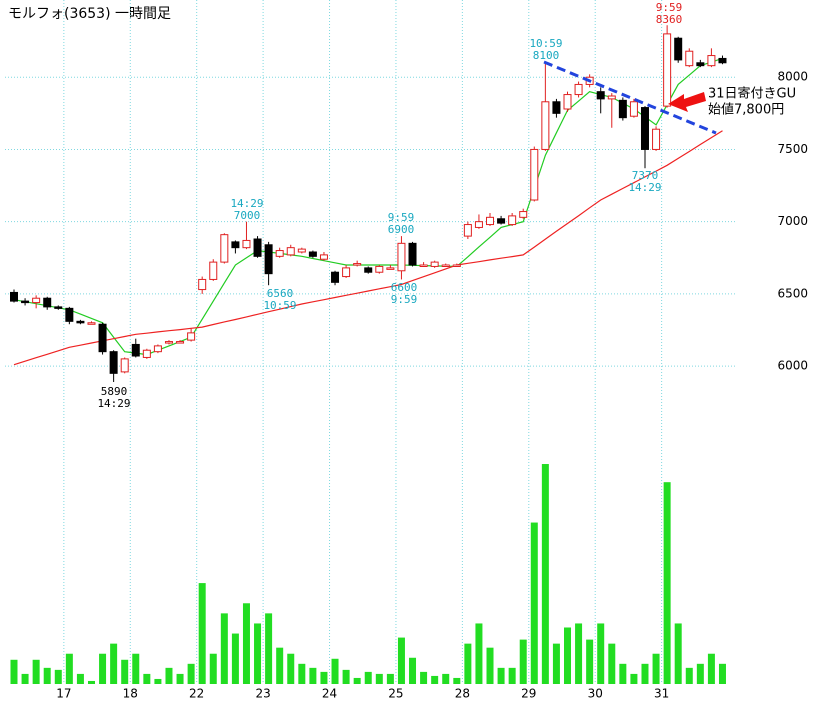 The height and width of the screenshot is (704, 813). Describe the element at coordinates (792, 293) in the screenshot. I see `y-tick-label: 6500` at that location.